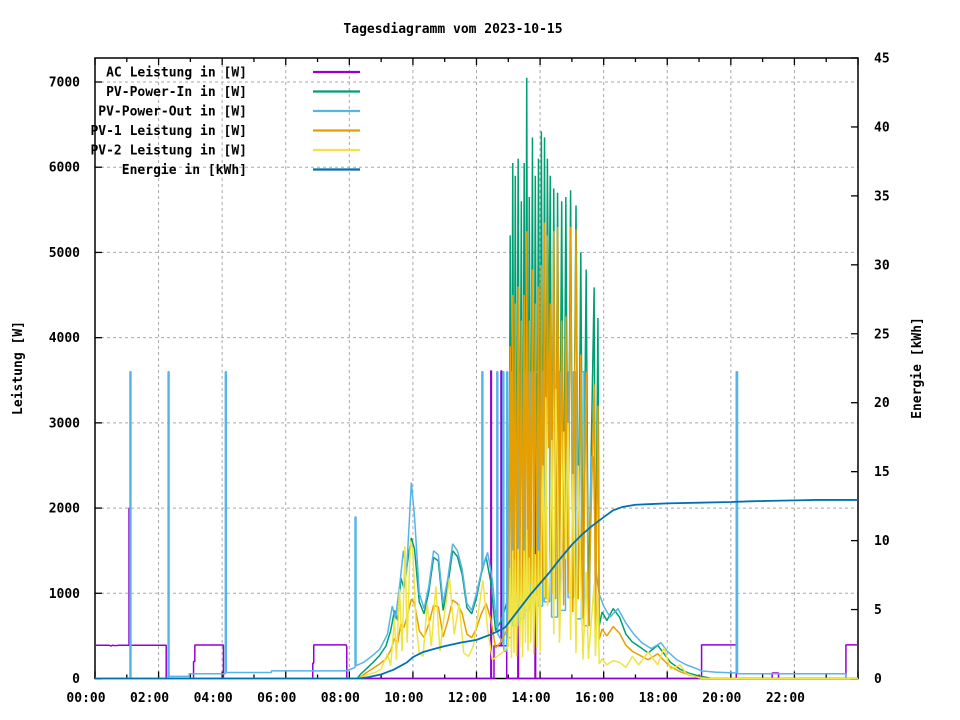 This screenshot has height=720, width=960. I want to click on x-tick-label: 08:00, so click(340, 698).